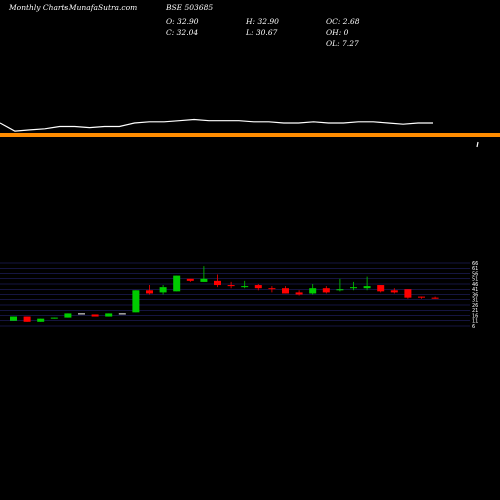 The width and height of the screenshot is (500, 500). I want to click on orange-band, so click(250, 135).